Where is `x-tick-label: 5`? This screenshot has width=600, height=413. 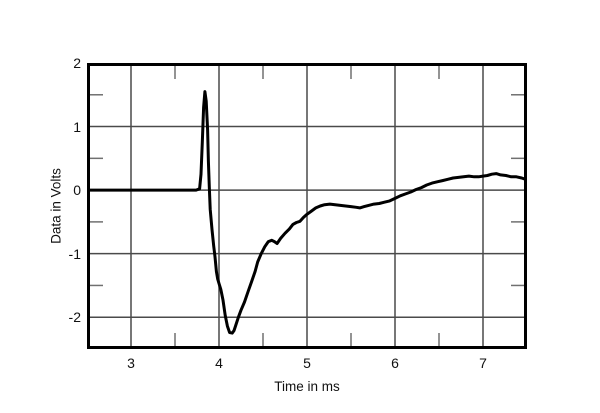 x-tick-label: 5 is located at coordinates (307, 363).